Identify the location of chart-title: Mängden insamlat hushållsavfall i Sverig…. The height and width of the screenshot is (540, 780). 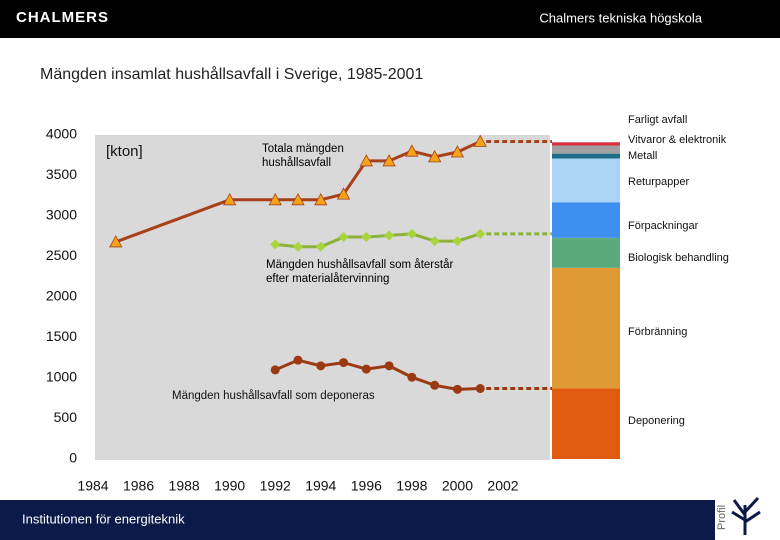
(231, 74).